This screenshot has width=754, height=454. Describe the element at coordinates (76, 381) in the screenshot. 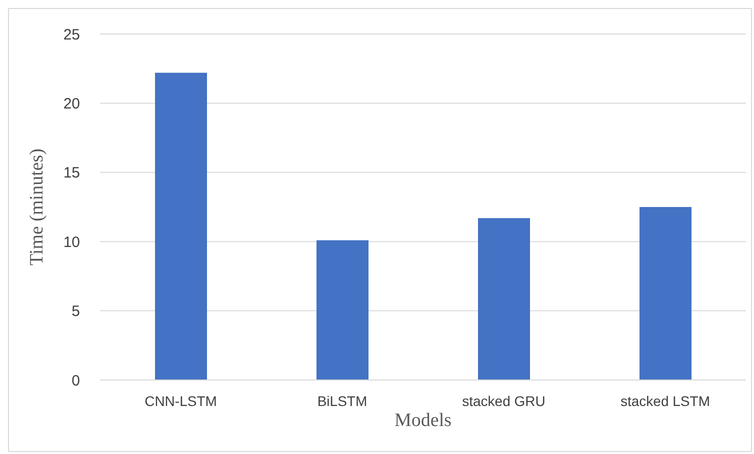

I see `y-tick-label: 0` at that location.